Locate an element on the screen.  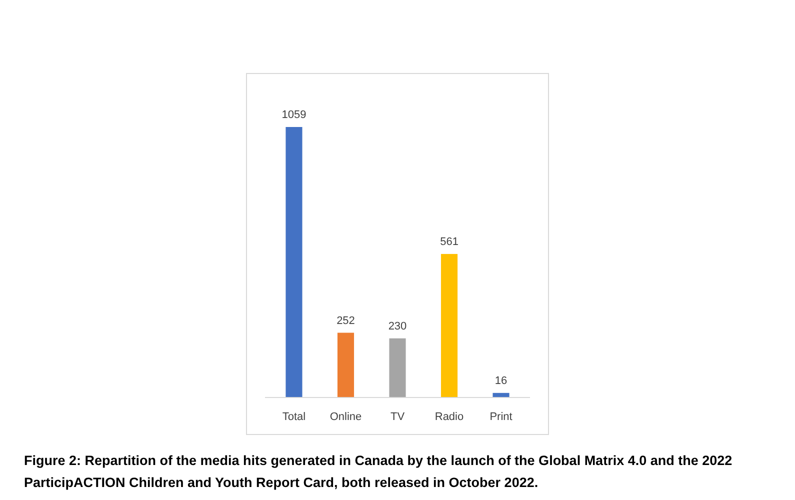
x-tick-label: Radio is located at coordinates (449, 417).